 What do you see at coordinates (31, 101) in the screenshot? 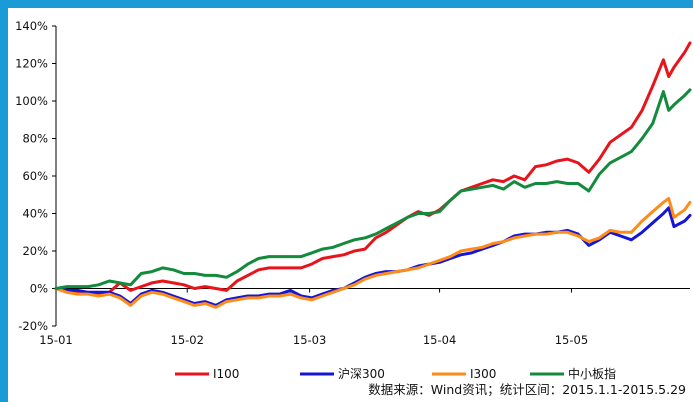
I see `y-tick-label: 100%` at bounding box center [31, 101].